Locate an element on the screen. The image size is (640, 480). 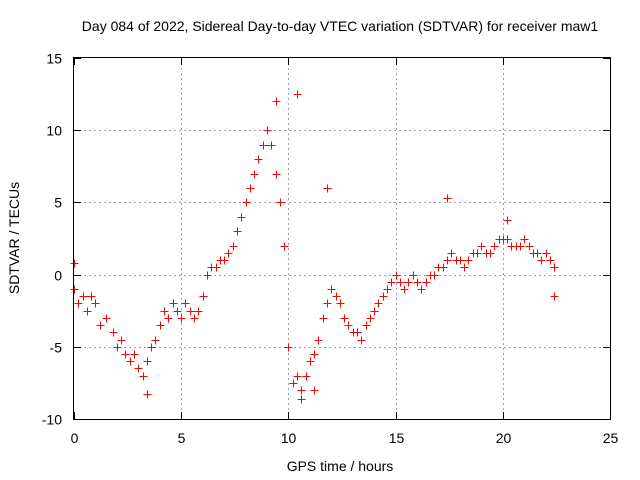
x-tick-labels: 0 5 10 15 20 25 is located at coordinates (345, 438).